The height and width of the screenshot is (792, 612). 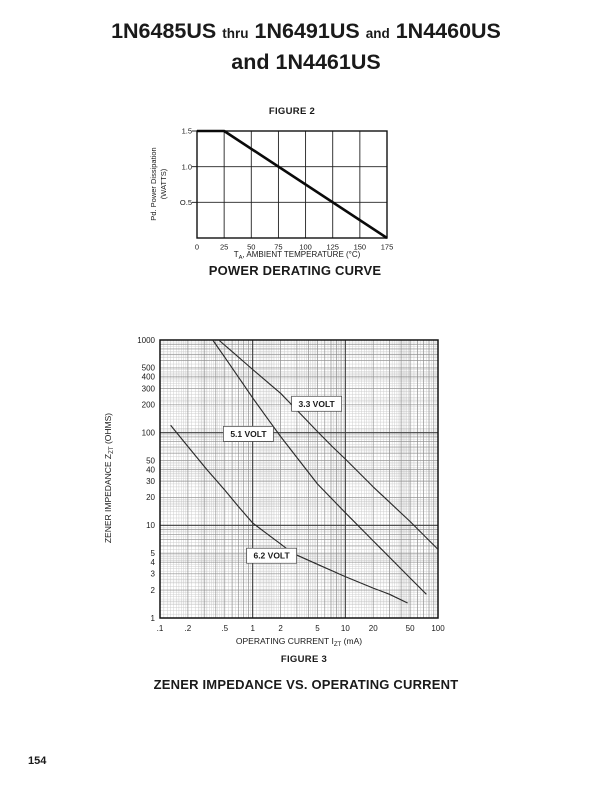 I want to click on y-tick-label: 30, so click(x=150, y=481).